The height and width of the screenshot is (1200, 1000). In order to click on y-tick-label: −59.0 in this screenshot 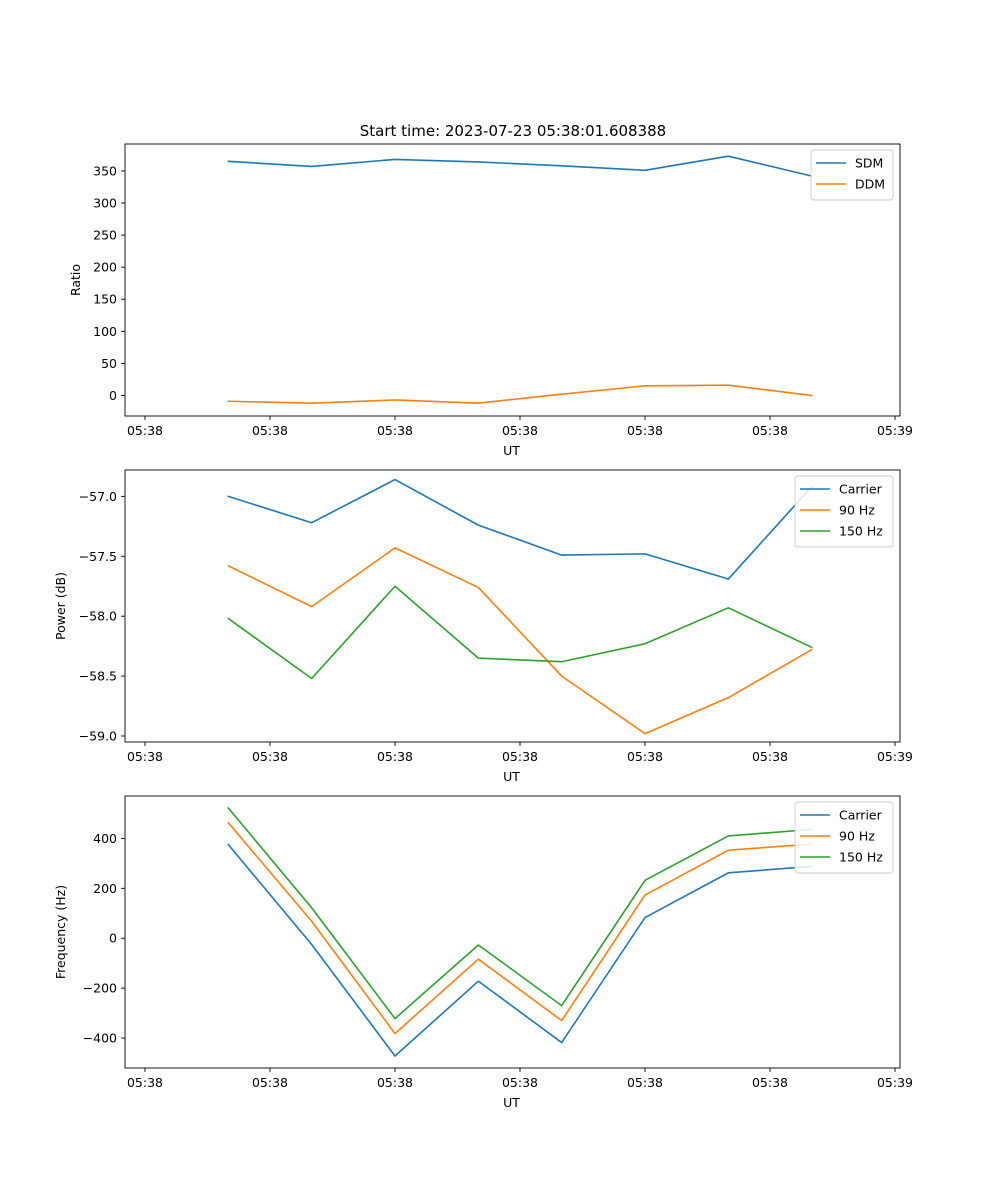, I will do `click(98, 736)`.